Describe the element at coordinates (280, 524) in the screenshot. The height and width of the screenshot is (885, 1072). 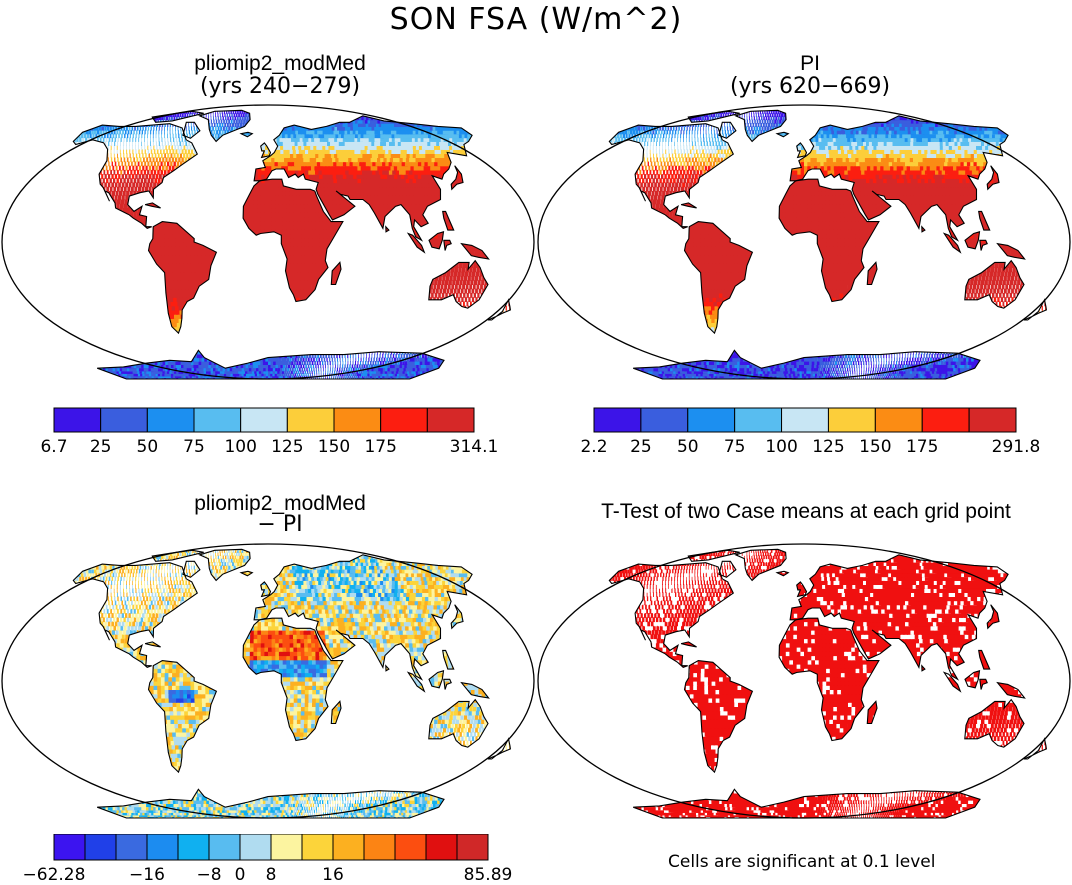
I see `panel-3-subtitle: − PI` at that location.